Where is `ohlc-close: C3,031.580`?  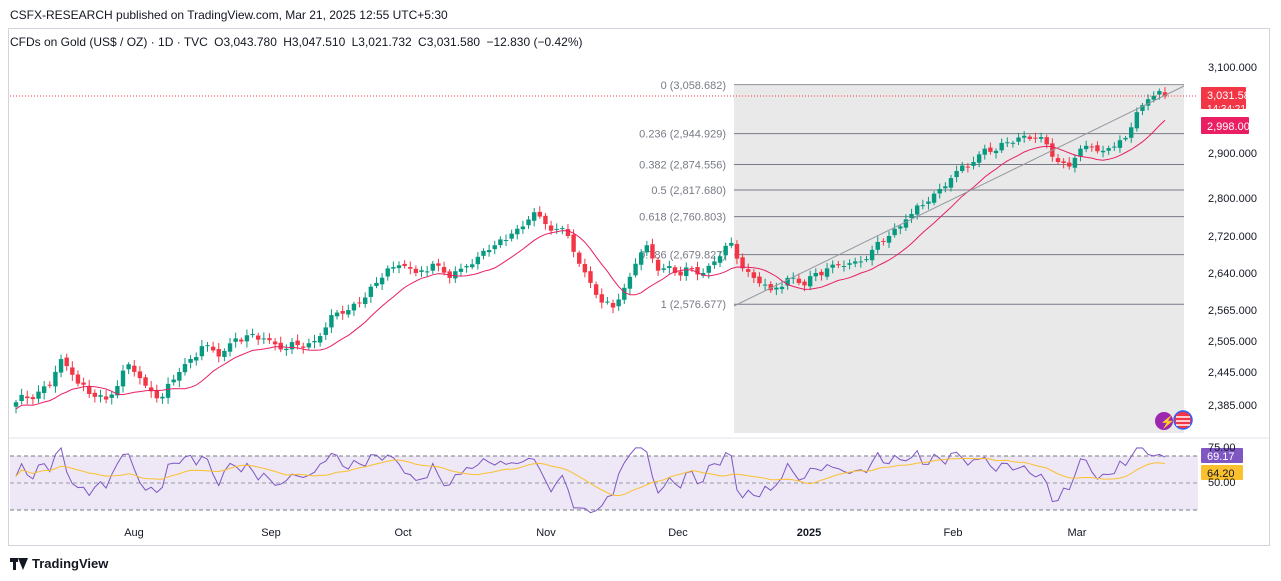 ohlc-close: C3,031.580 is located at coordinates (449, 42).